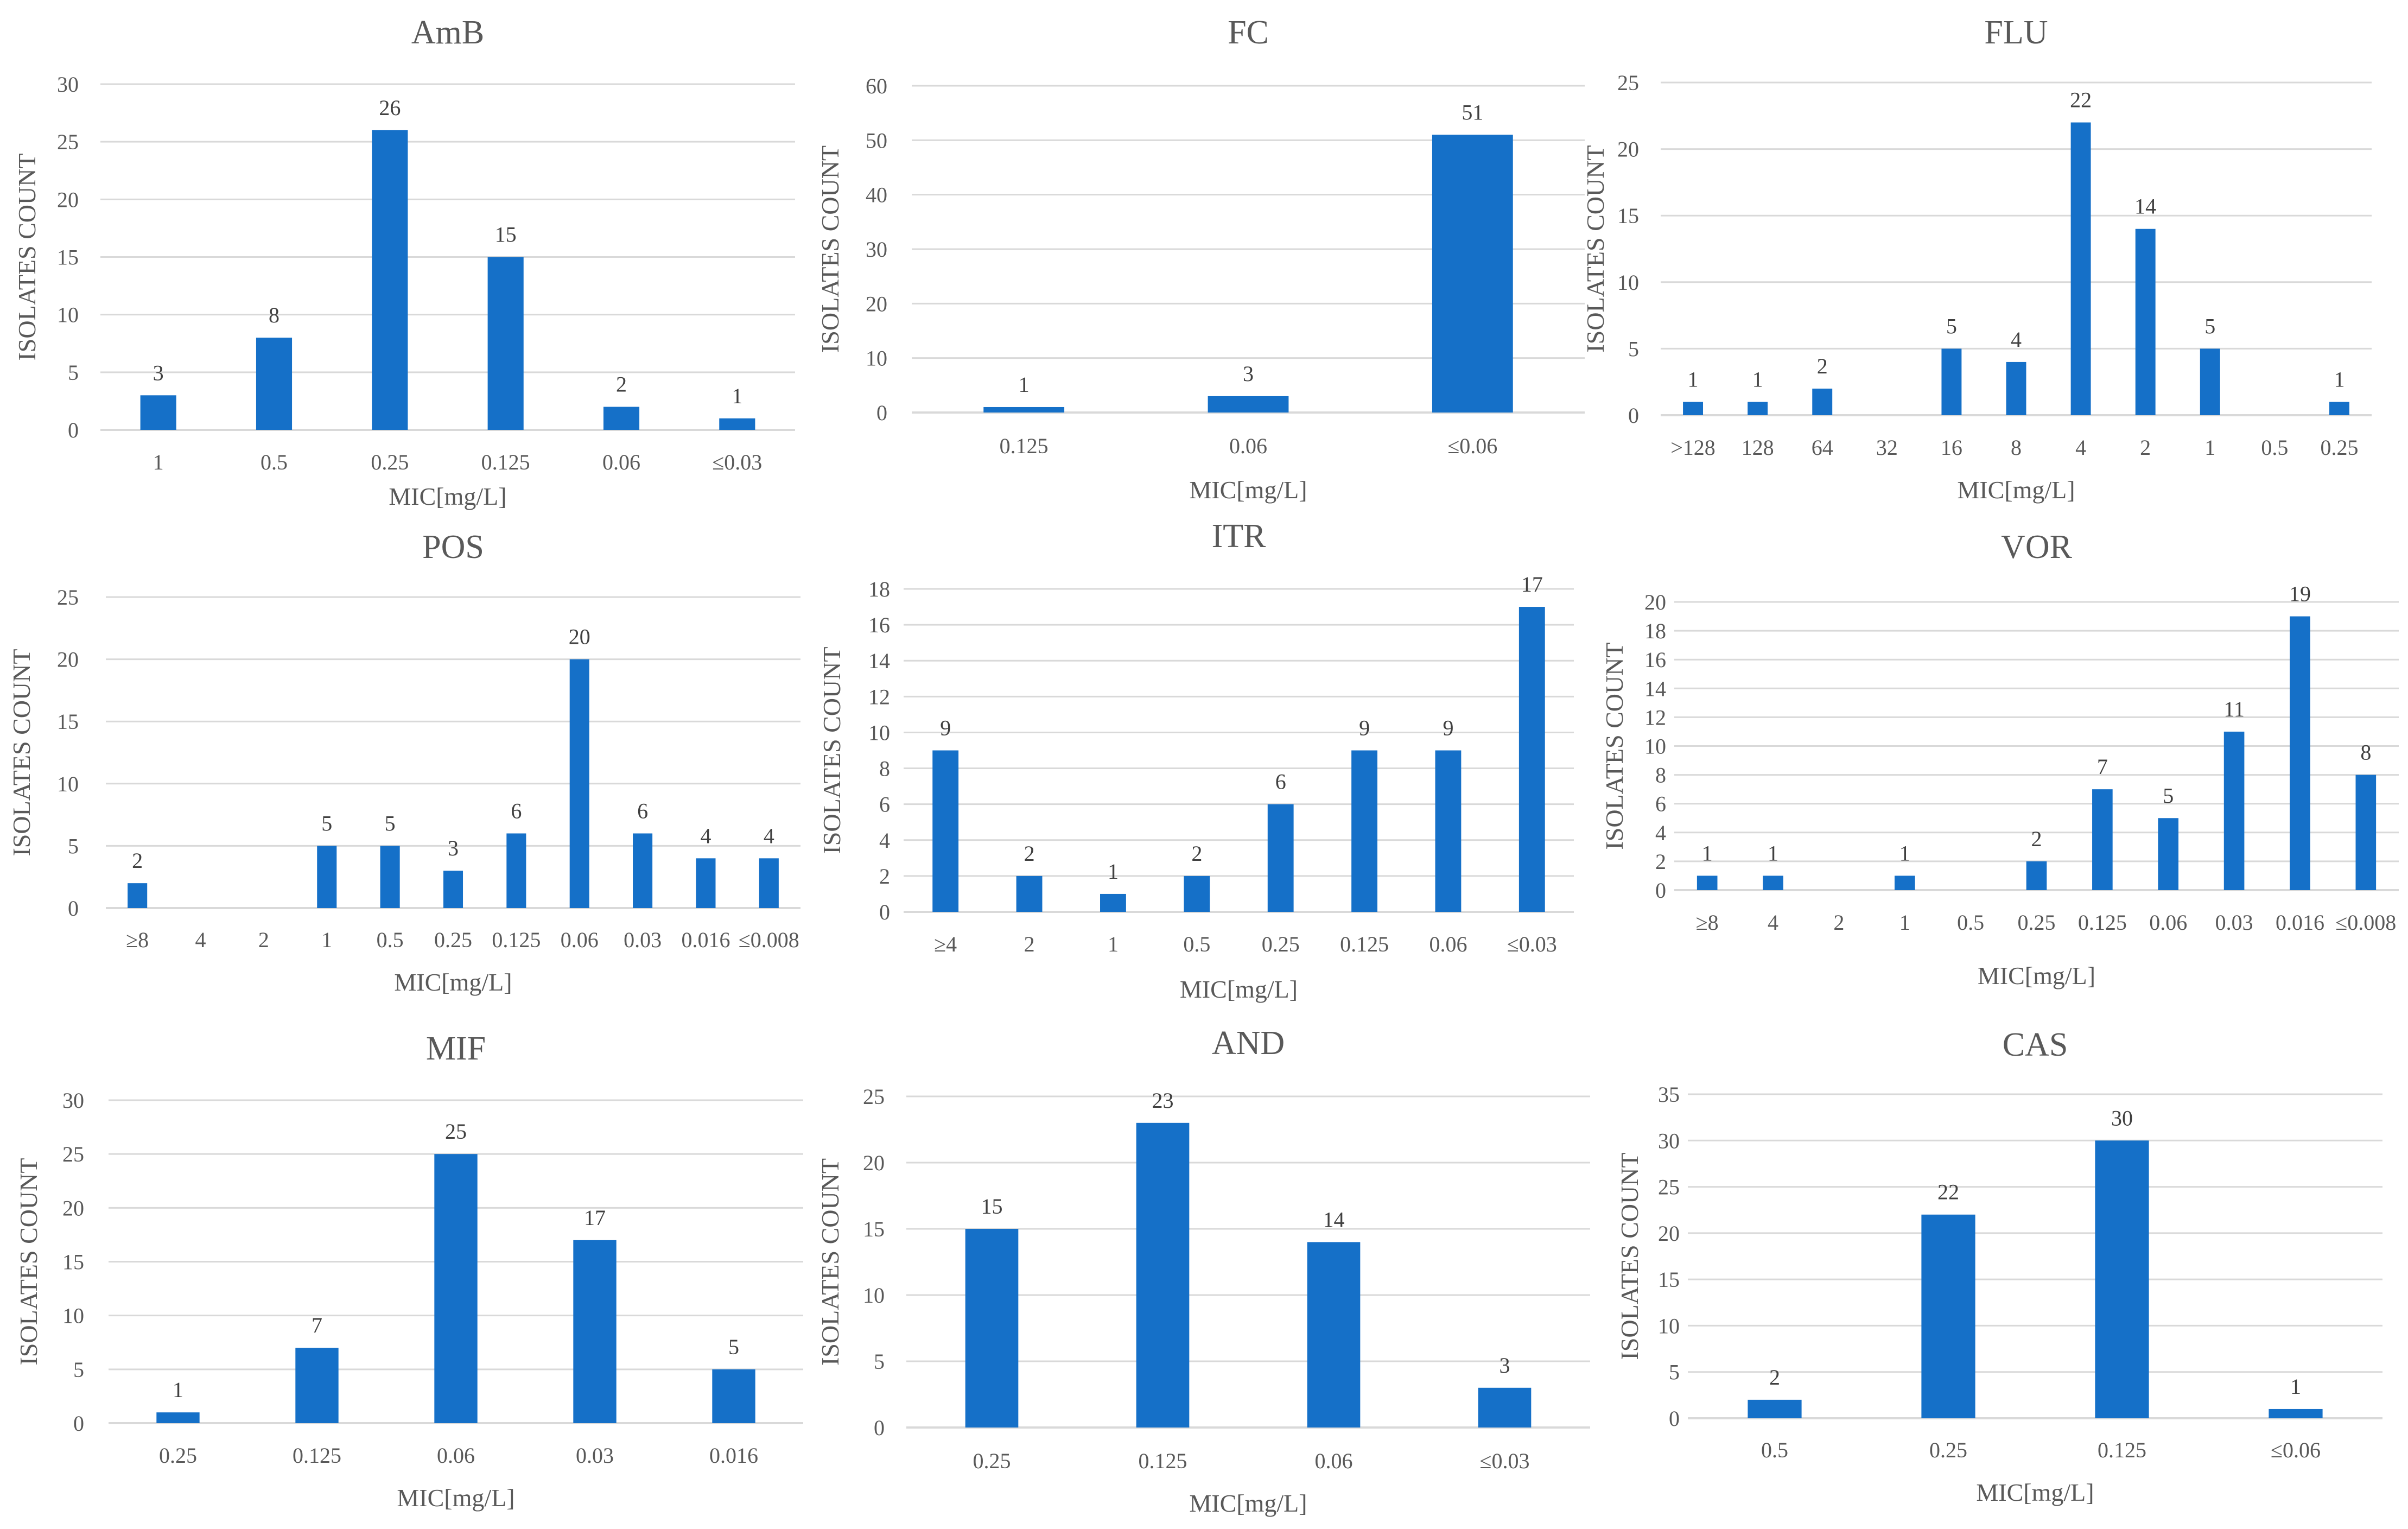 The height and width of the screenshot is (1529, 2408). What do you see at coordinates (879, 696) in the screenshot?
I see `y-tick-label: 12` at bounding box center [879, 696].